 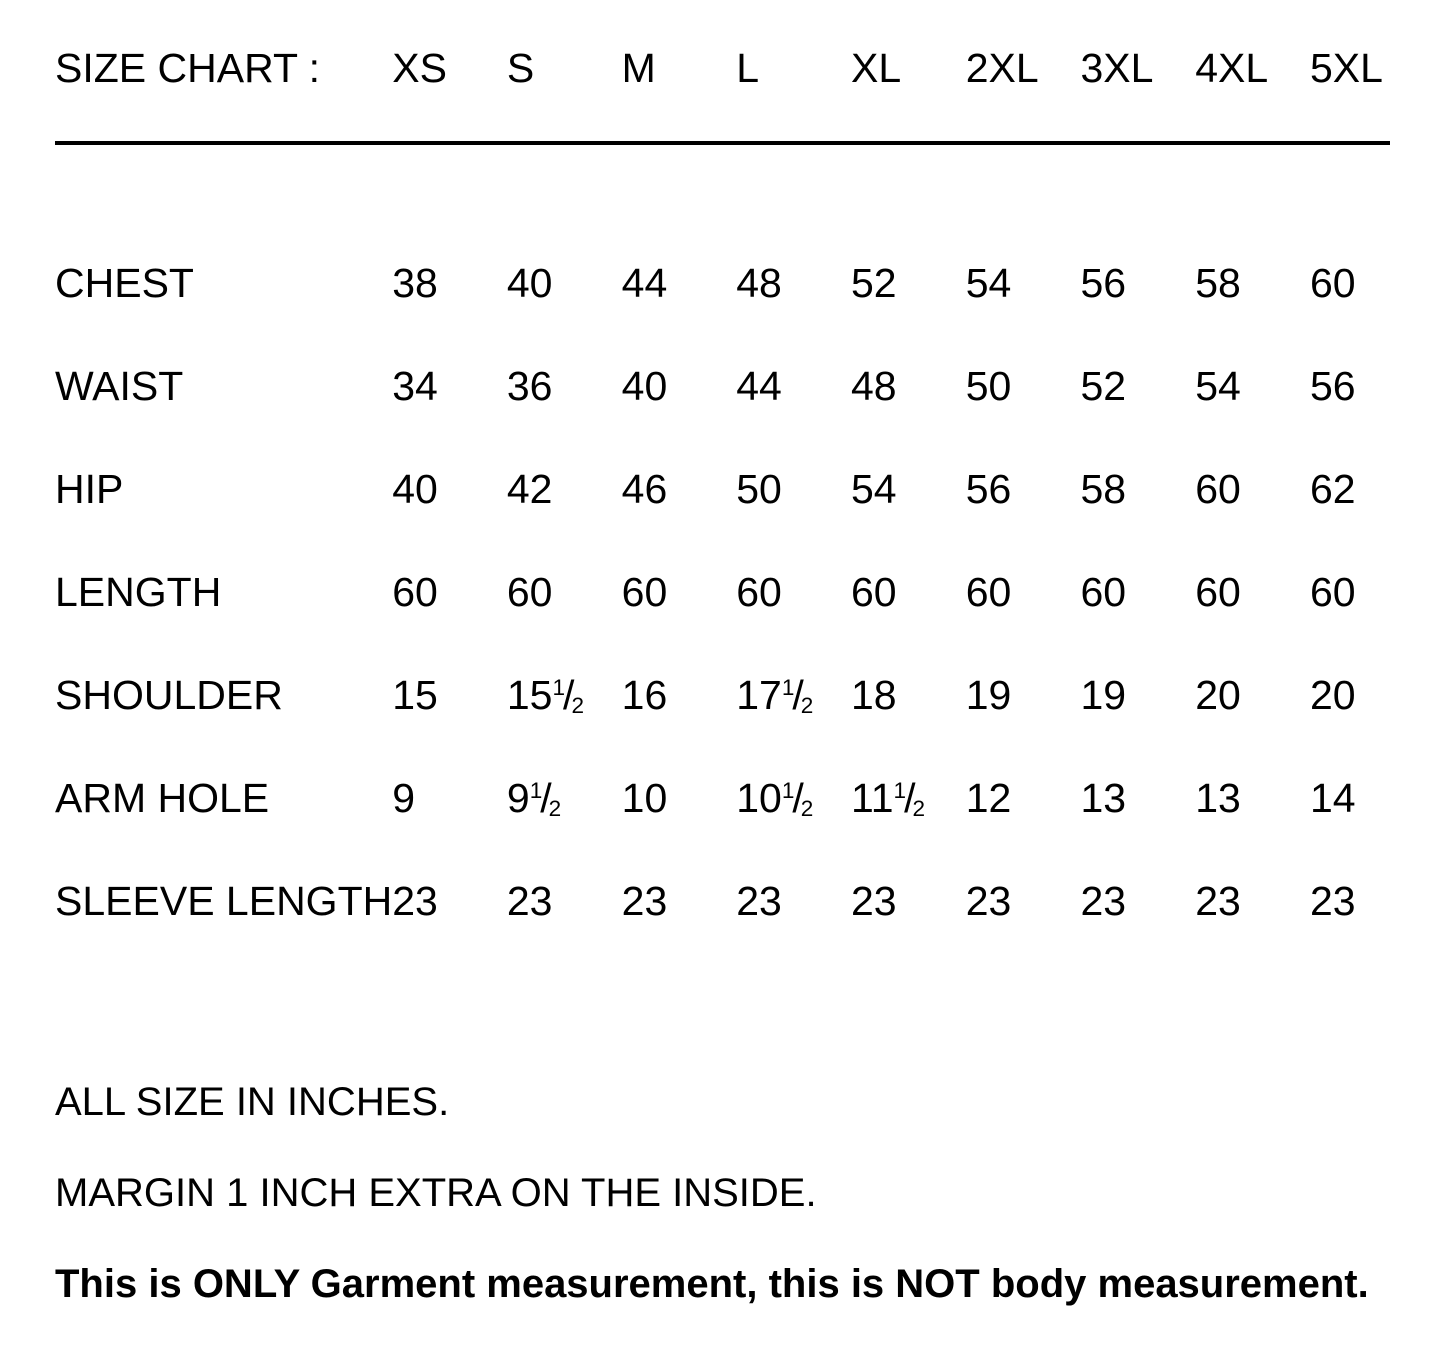 I want to click on size-value-cell: 46, so click(x=644, y=489).